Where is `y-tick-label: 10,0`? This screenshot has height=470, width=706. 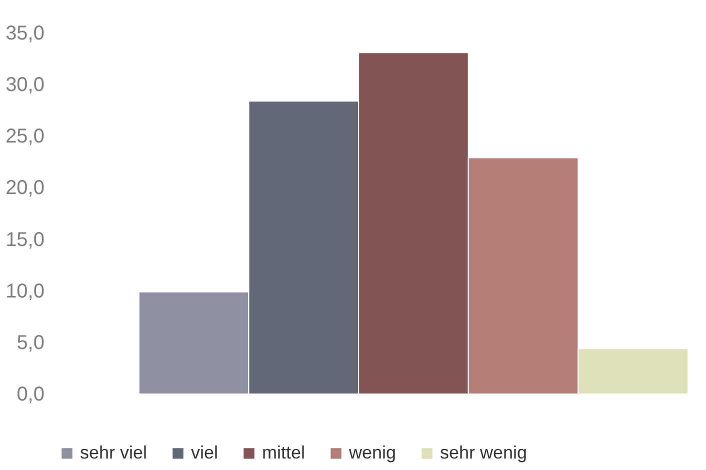
y-tick-label: 10,0 is located at coordinates (25, 291).